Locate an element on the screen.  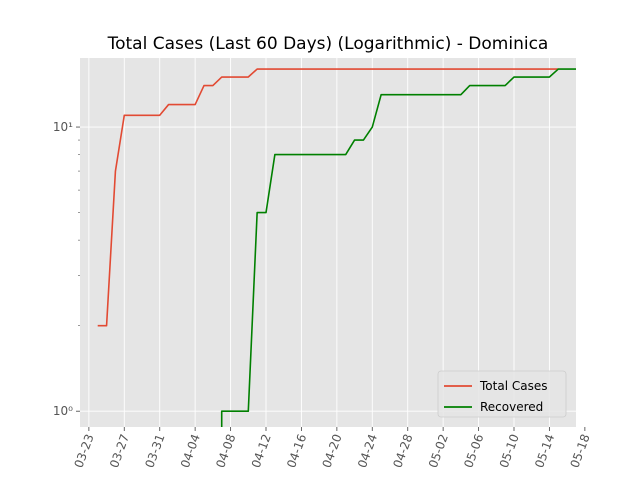
x-tick-label: 03-27 is located at coordinates (119, 451).